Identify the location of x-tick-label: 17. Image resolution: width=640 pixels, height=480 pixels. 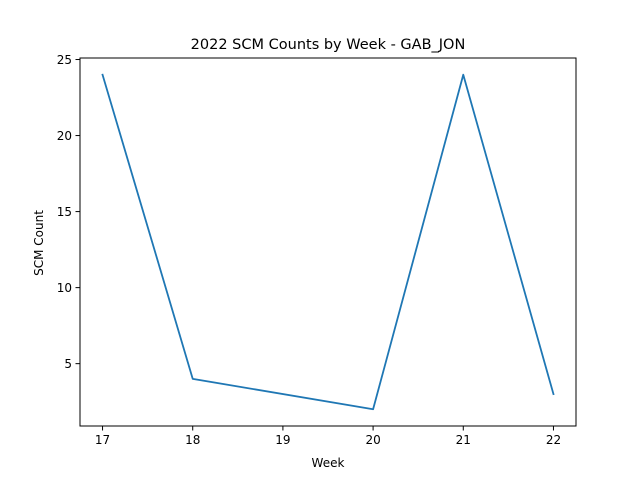
(102, 440).